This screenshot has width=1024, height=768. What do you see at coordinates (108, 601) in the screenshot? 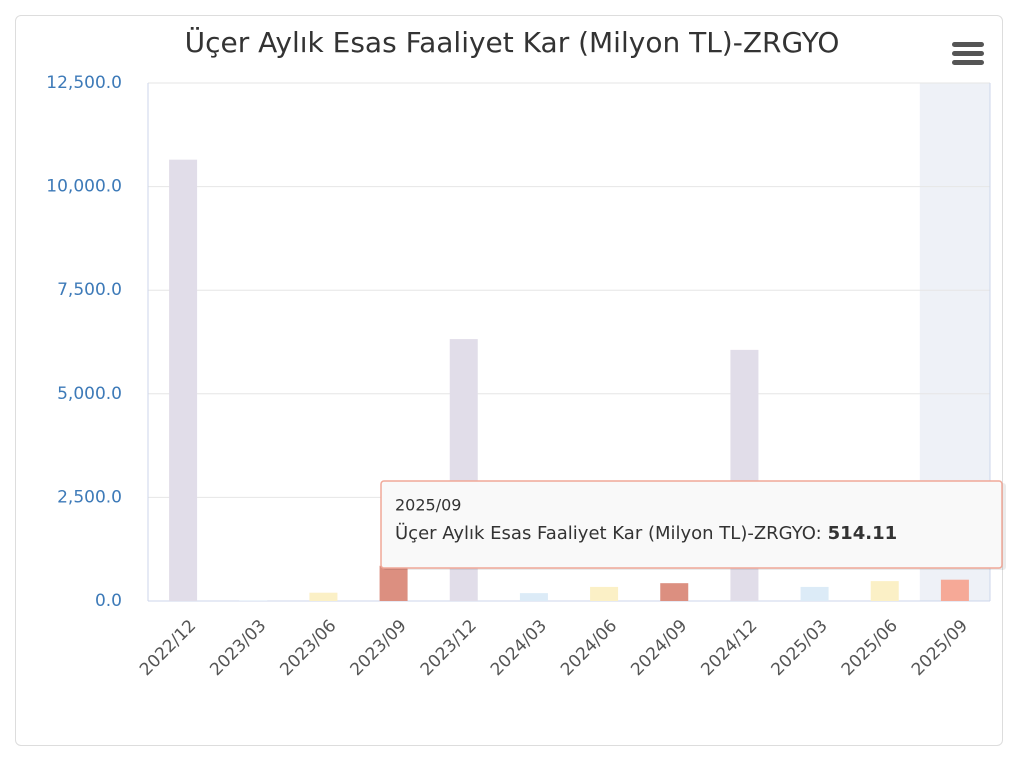
I see `y-tick-label: 0.0` at bounding box center [108, 601].